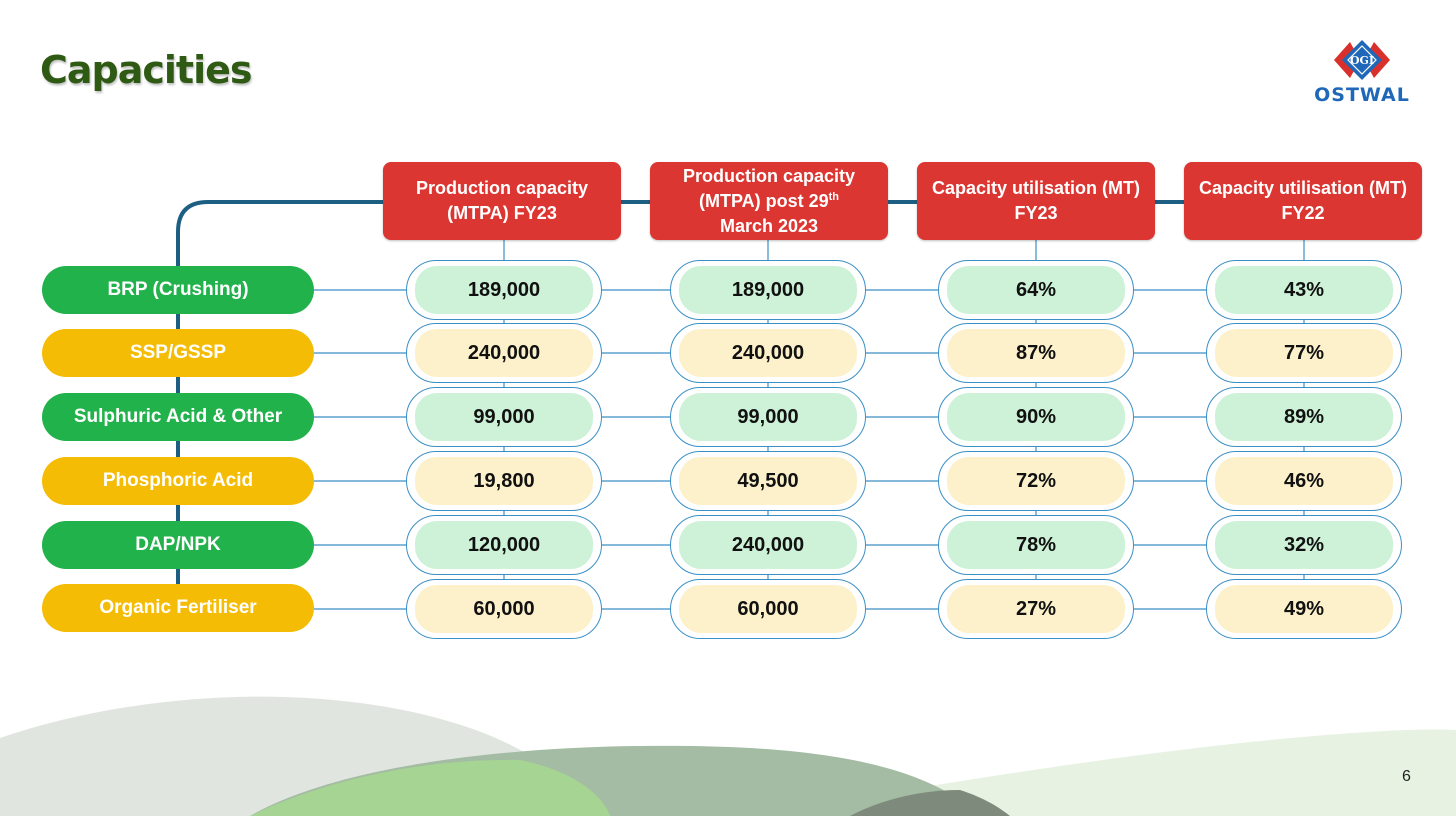 The image size is (1456, 816). I want to click on column-header-3: Capacity utilisation (MT) FY23, so click(1036, 201).